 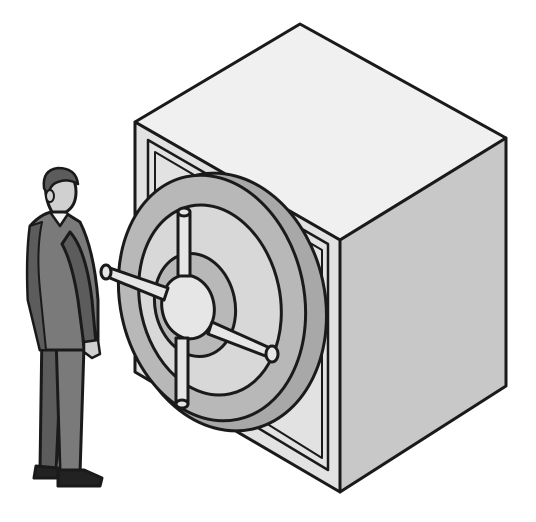 I want to click on man-hair, so click(x=61, y=182).